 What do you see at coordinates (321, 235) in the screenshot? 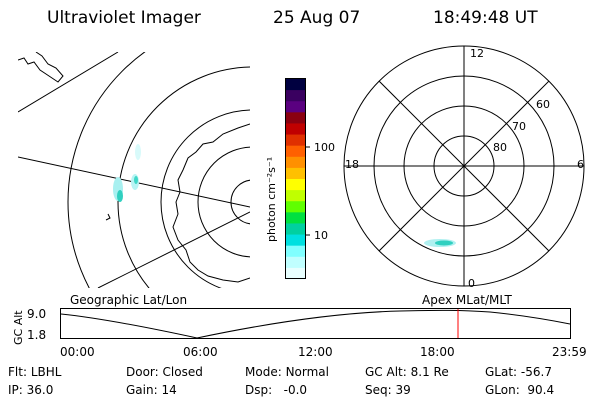
I see `colorbar-tick-label: 10` at bounding box center [321, 235].